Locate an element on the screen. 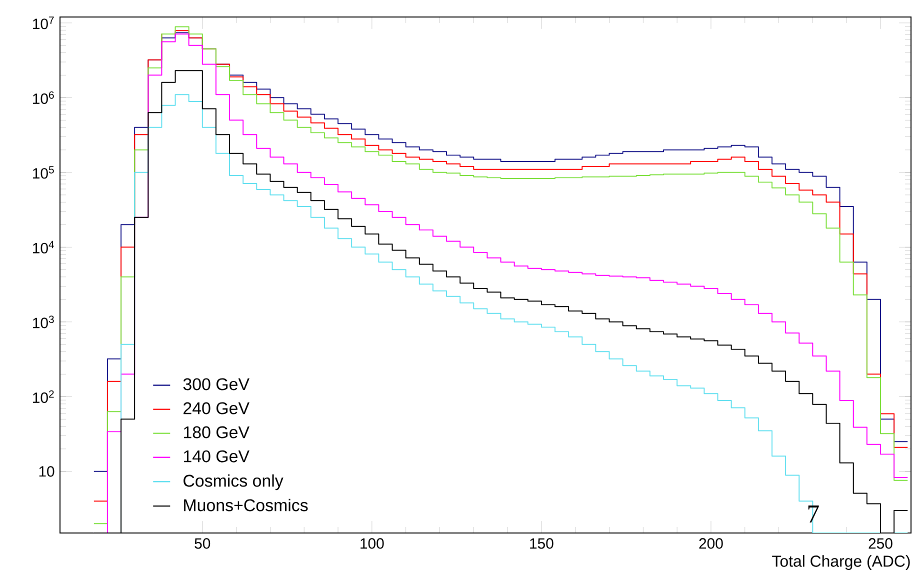  x-tick-label: 100 is located at coordinates (372, 543).